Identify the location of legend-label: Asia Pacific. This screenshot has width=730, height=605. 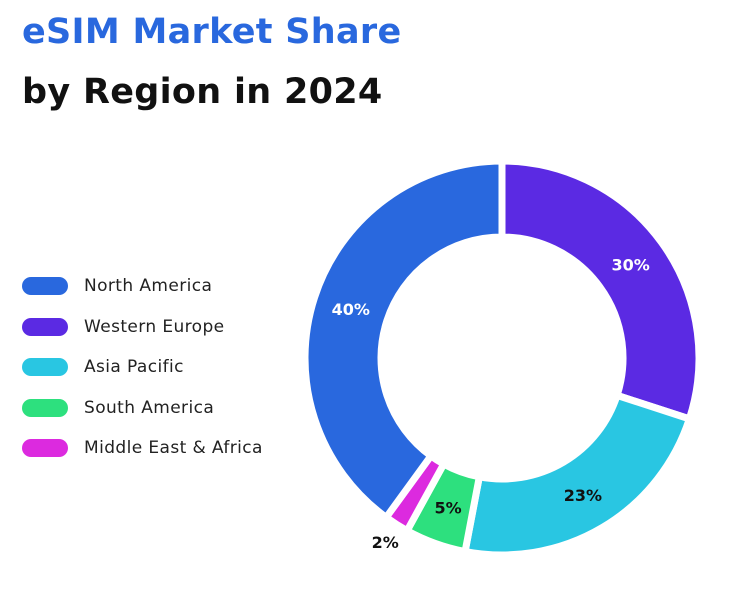
(134, 367).